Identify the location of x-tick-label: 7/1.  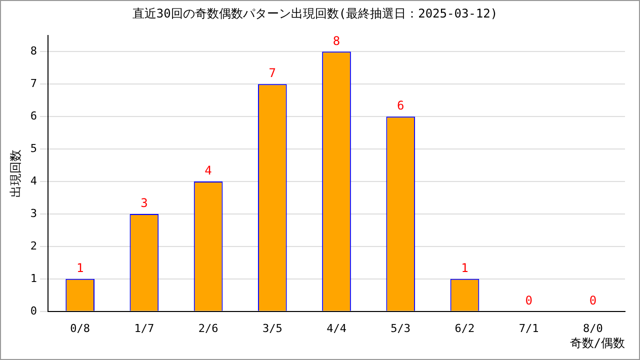
(528, 328).